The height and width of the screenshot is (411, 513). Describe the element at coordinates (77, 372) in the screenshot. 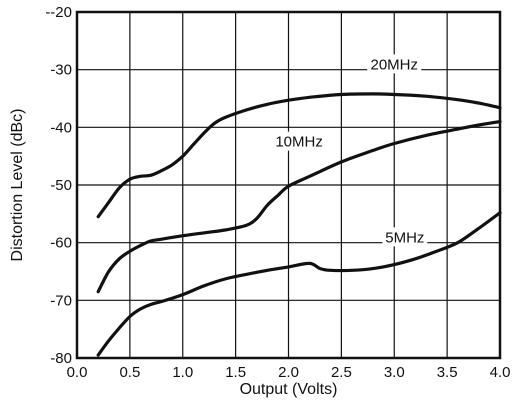

I see `x-tick-label: 0.0` at that location.